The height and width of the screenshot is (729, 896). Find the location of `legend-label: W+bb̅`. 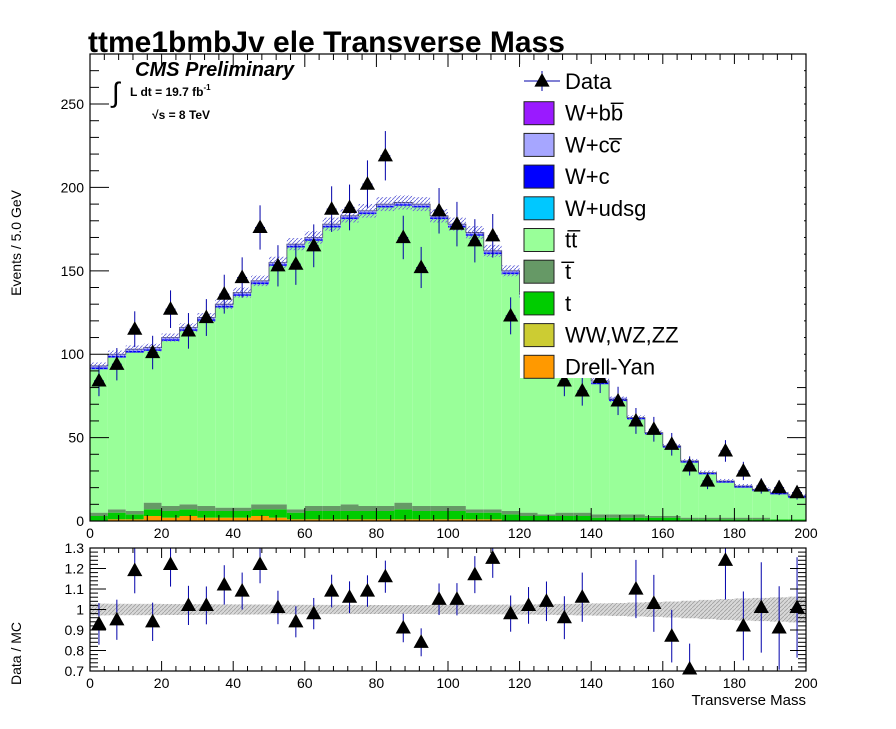

legend-label: W+bb̅ is located at coordinates (594, 113).